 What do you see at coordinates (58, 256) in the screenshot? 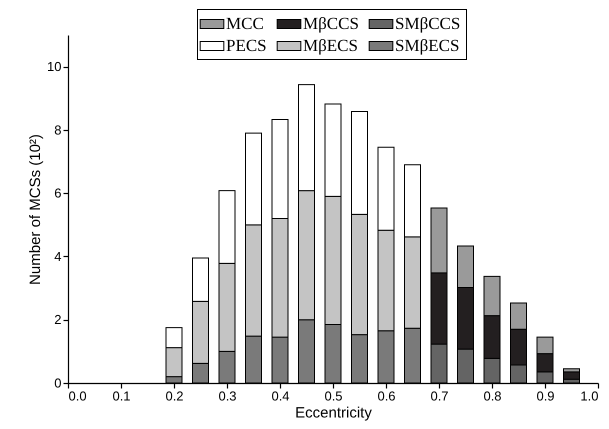
I see `y-tick-label: 4` at bounding box center [58, 256].